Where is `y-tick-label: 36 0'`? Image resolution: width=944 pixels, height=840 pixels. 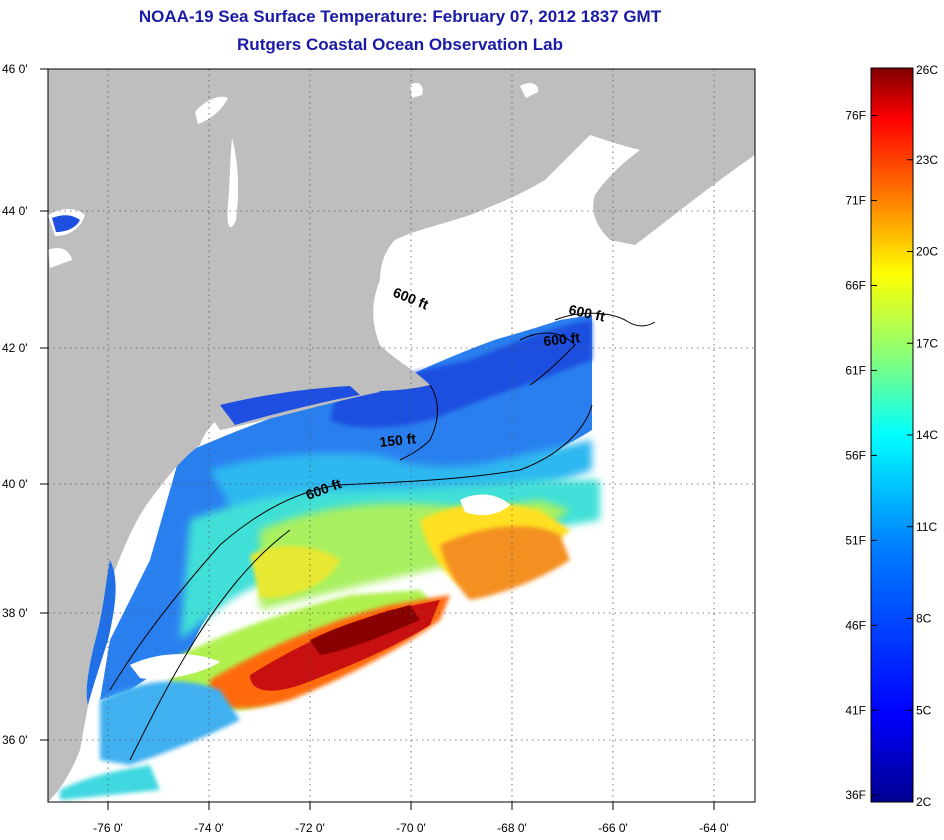
y-tick-label: 36 0' is located at coordinates (15, 740).